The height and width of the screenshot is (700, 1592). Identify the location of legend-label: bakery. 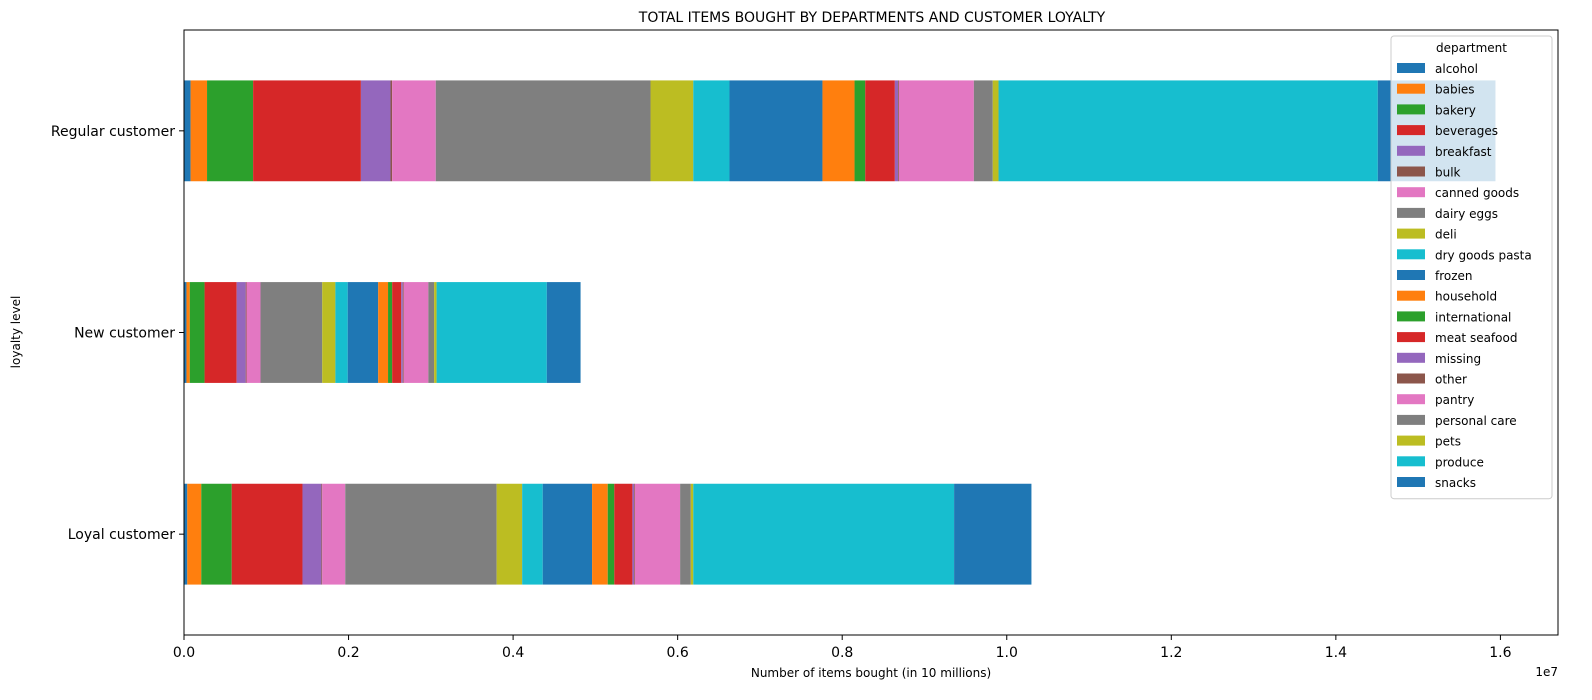
(1455, 110).